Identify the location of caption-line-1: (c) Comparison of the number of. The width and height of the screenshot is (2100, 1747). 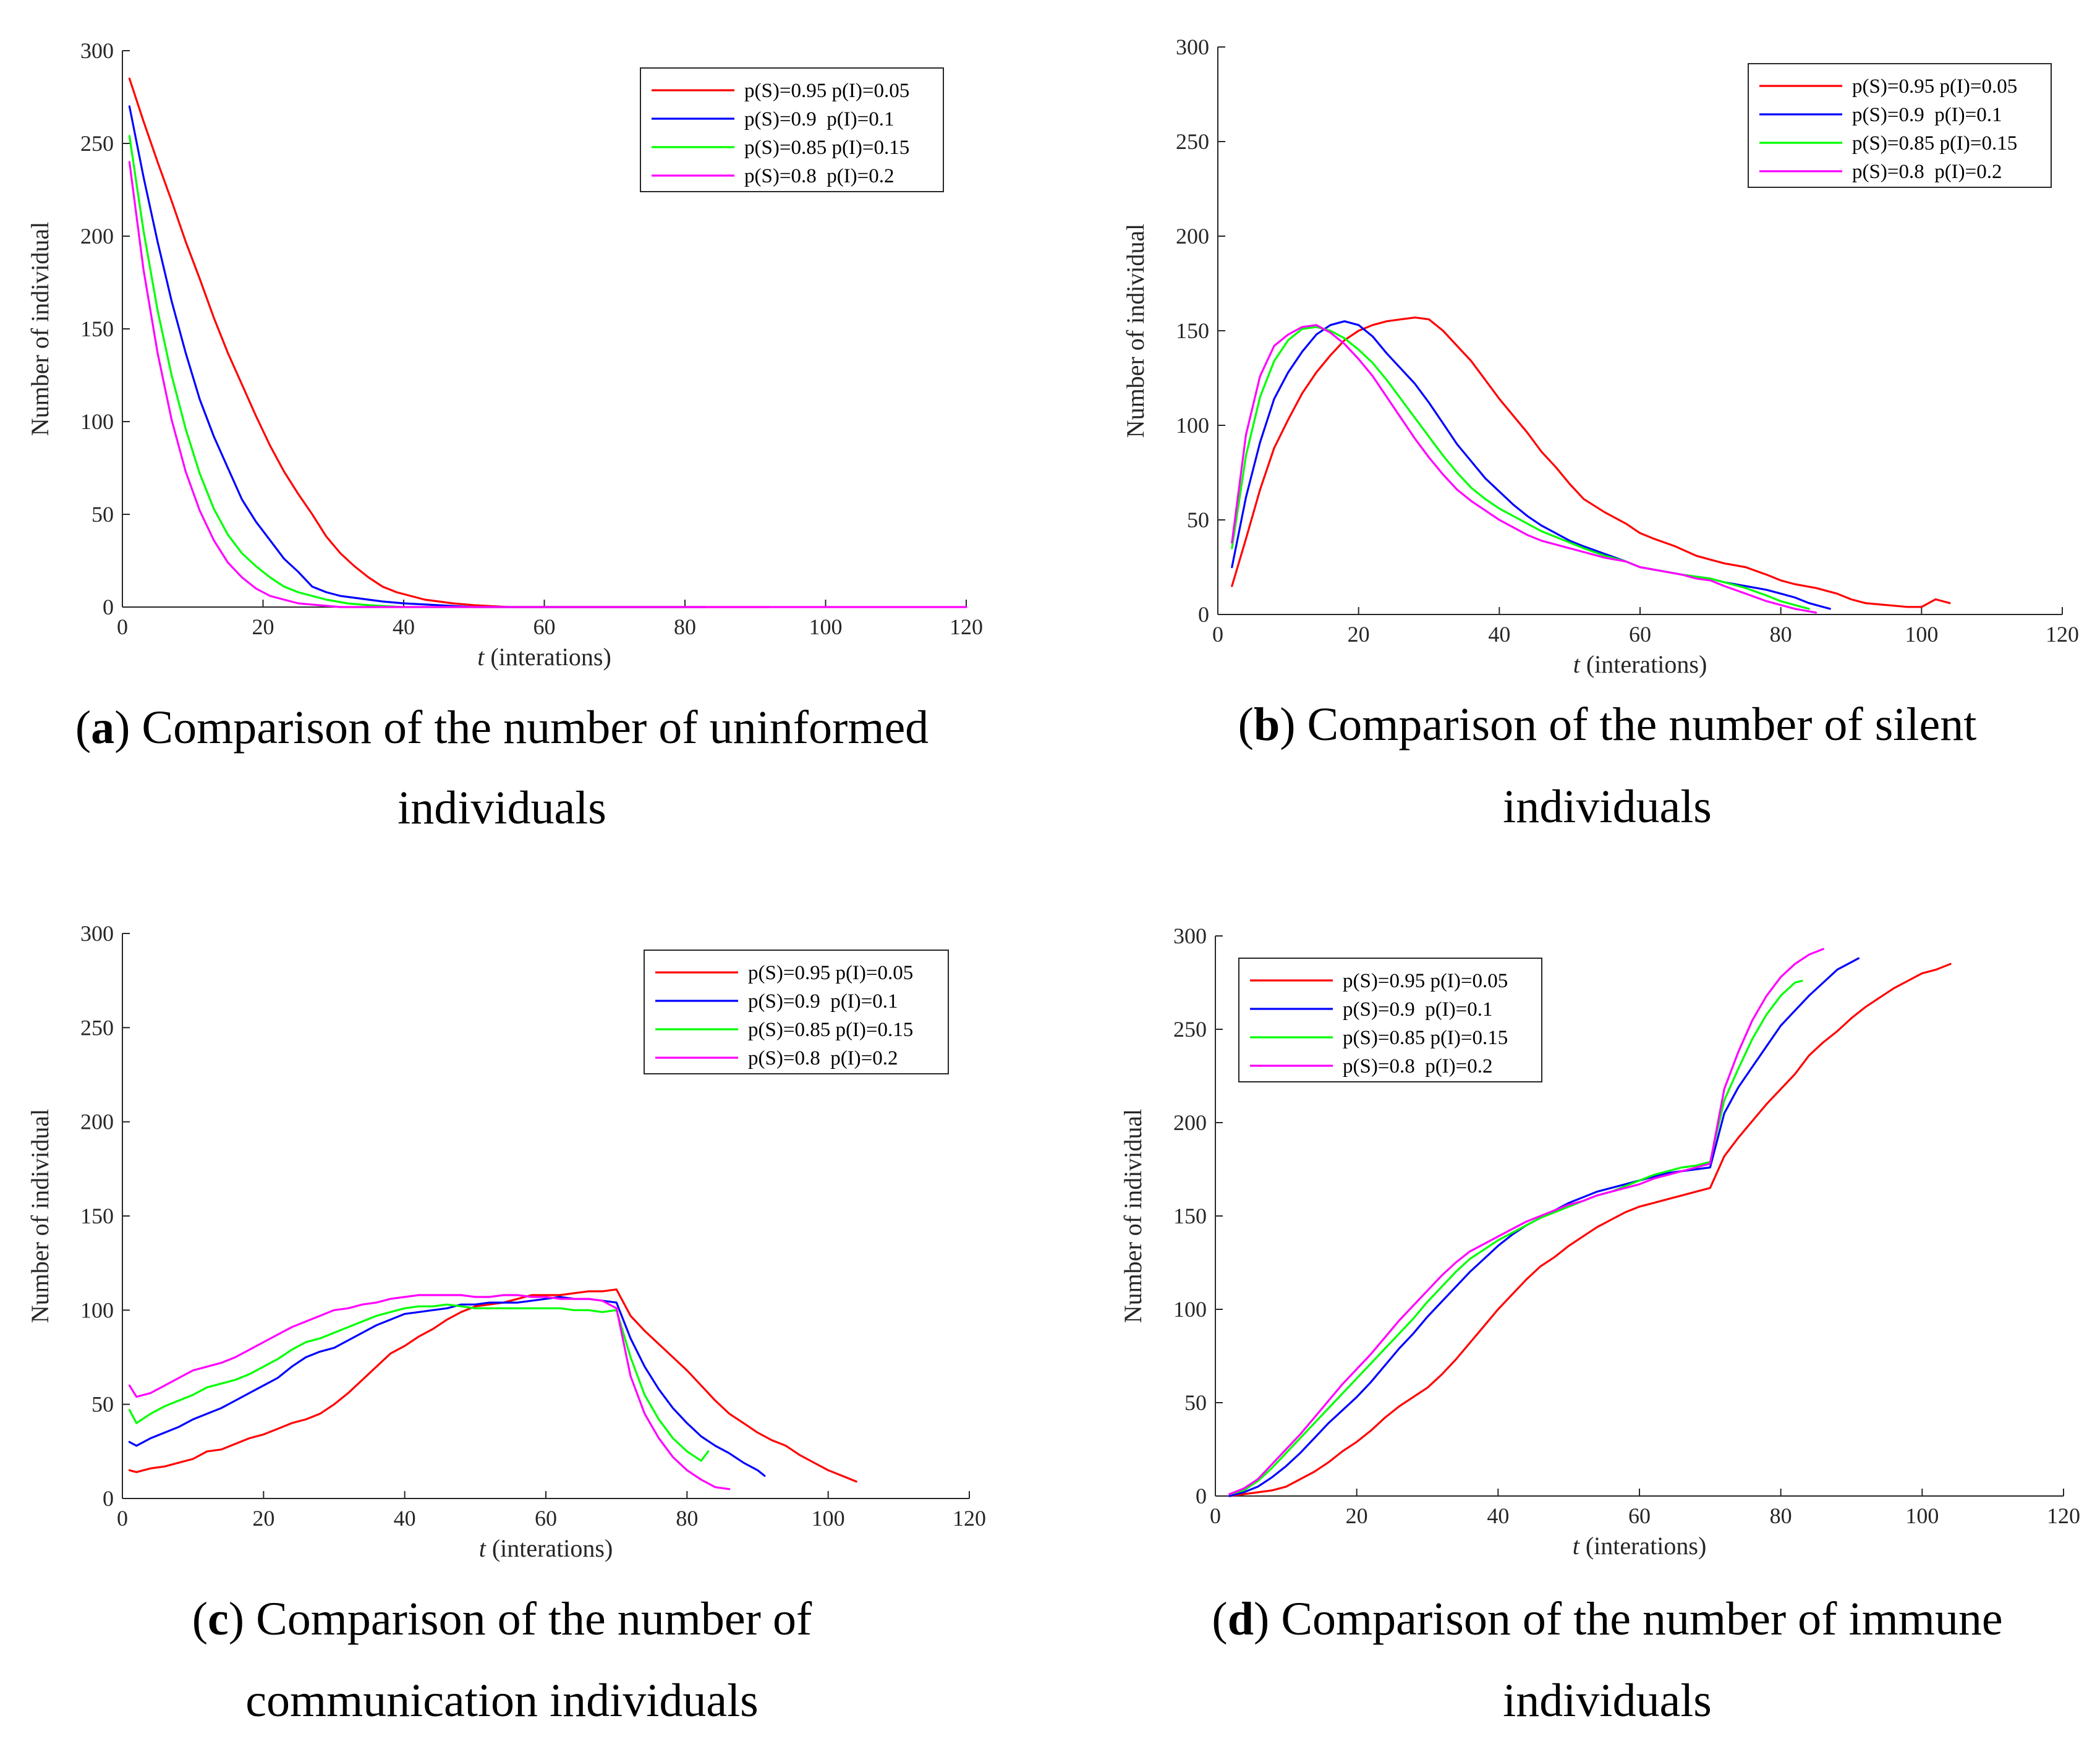
(502, 1619).